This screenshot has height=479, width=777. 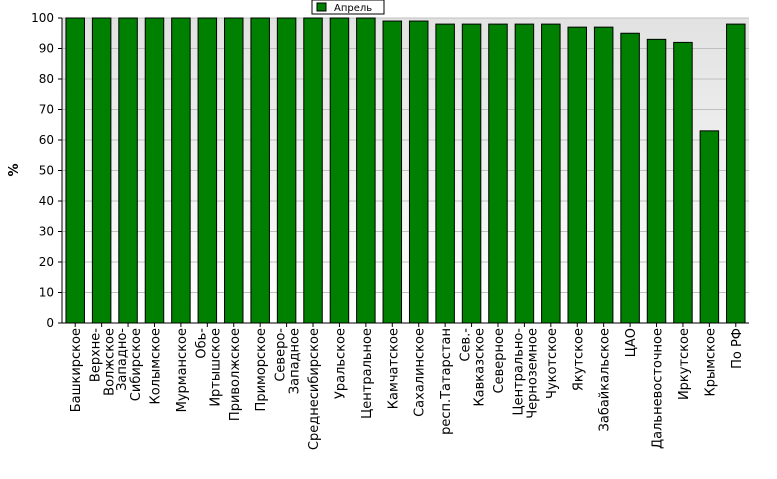 I want to click on y-tick-label: 0, so click(x=50, y=323).